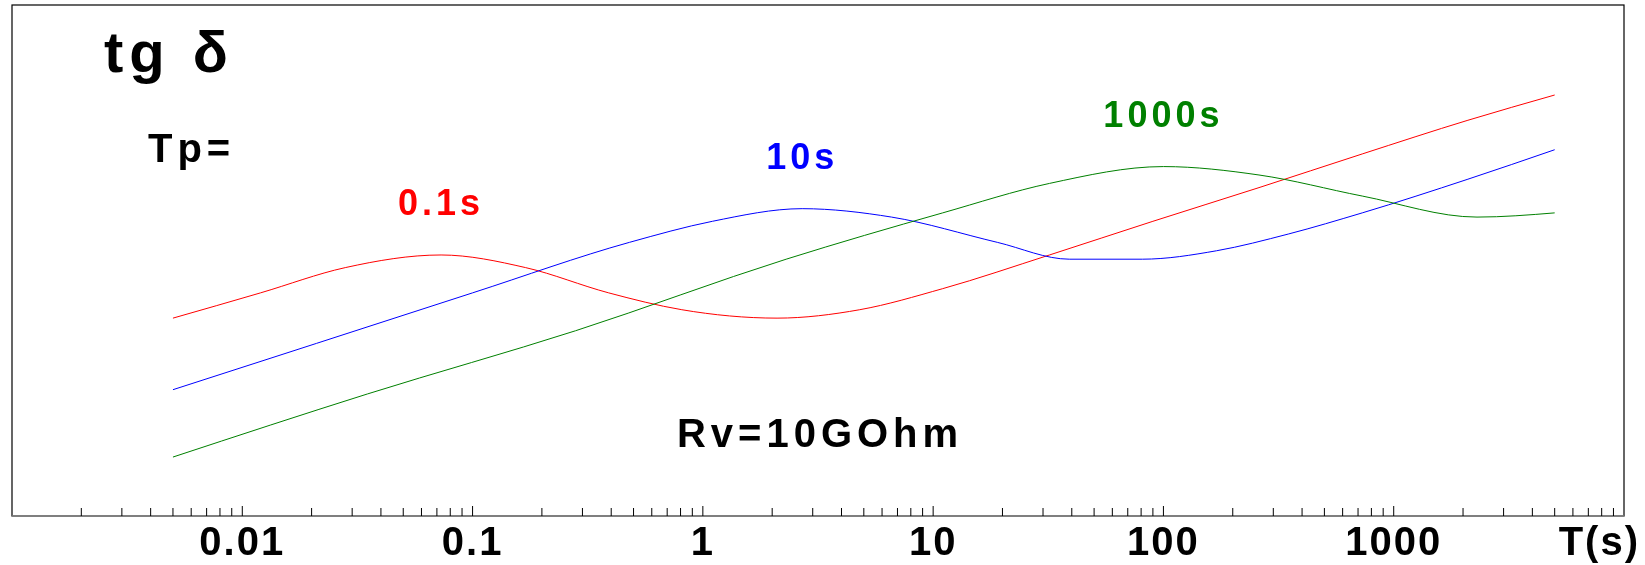 The image size is (1645, 565). I want to click on series-label: 10s, so click(802, 156).